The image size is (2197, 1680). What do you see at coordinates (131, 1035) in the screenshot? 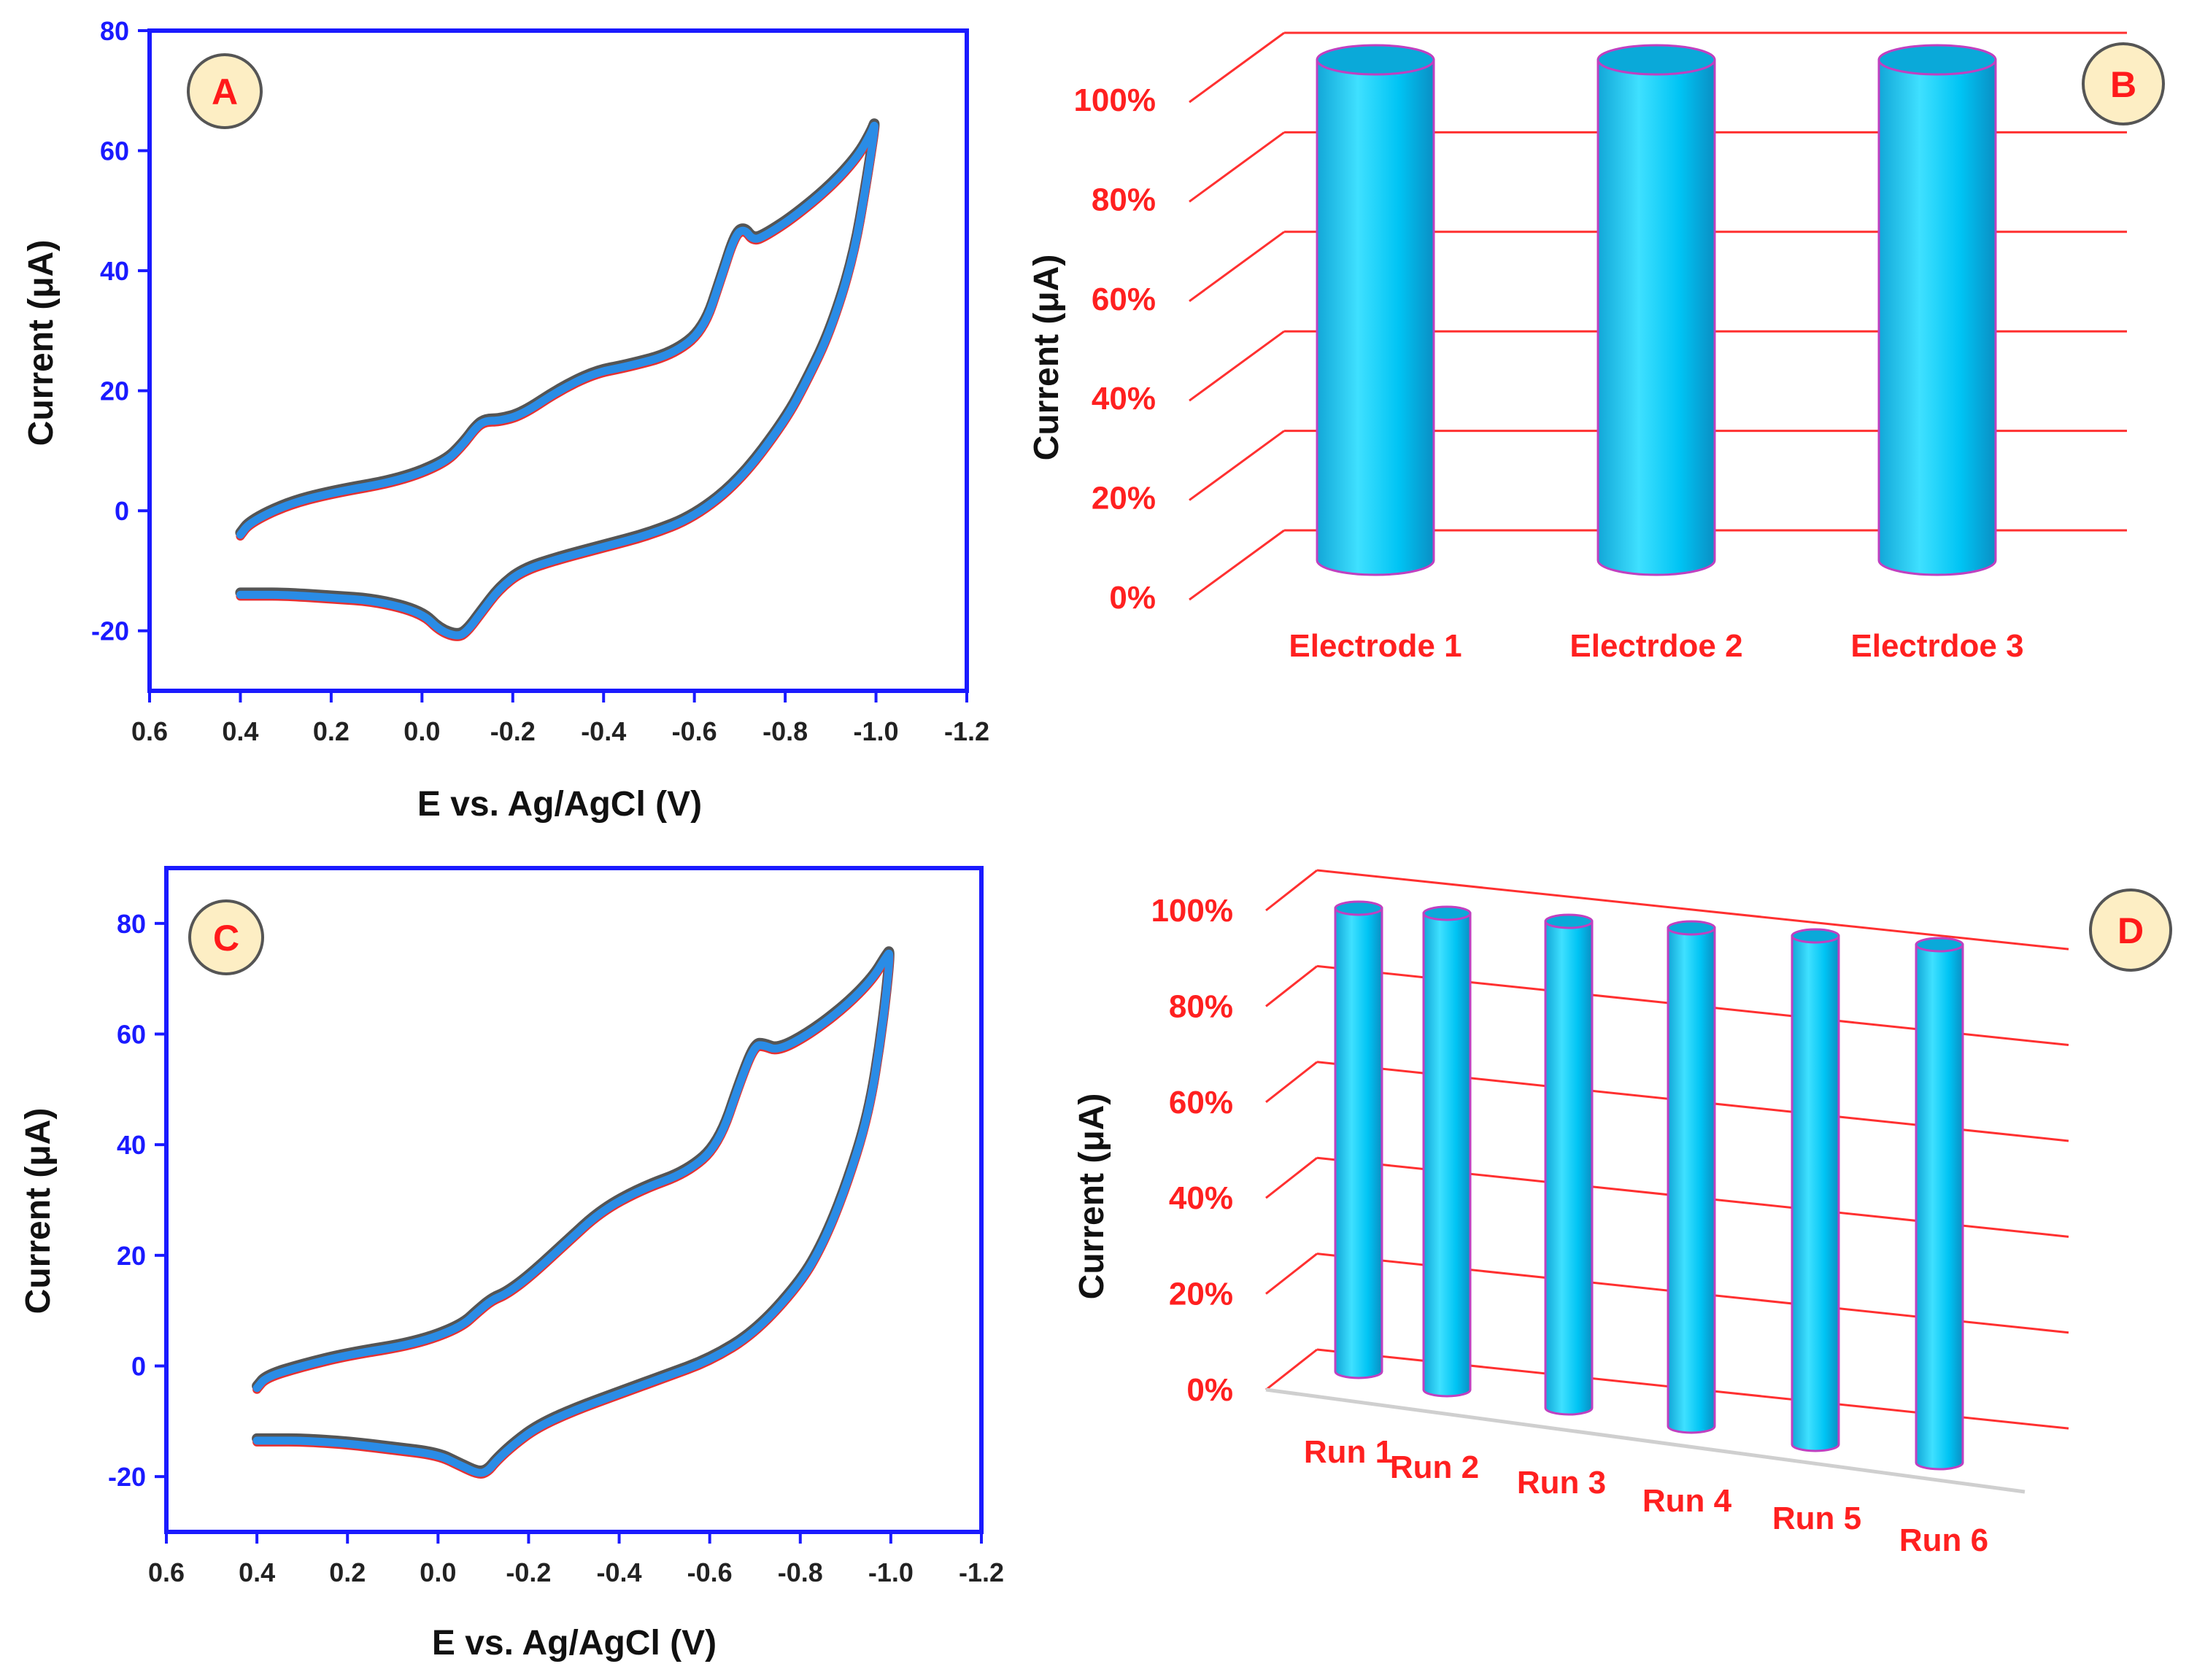
I see `panelC-y-tick-label: 60` at bounding box center [131, 1035].